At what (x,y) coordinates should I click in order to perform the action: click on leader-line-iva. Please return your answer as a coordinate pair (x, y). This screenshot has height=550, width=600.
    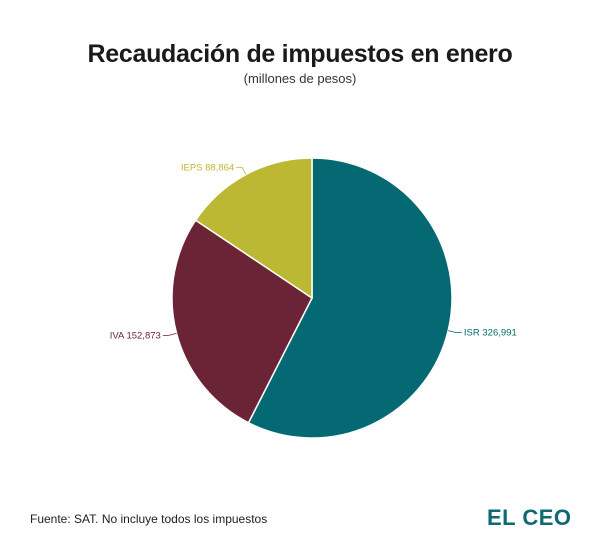
    Looking at the image, I should click on (169, 334).